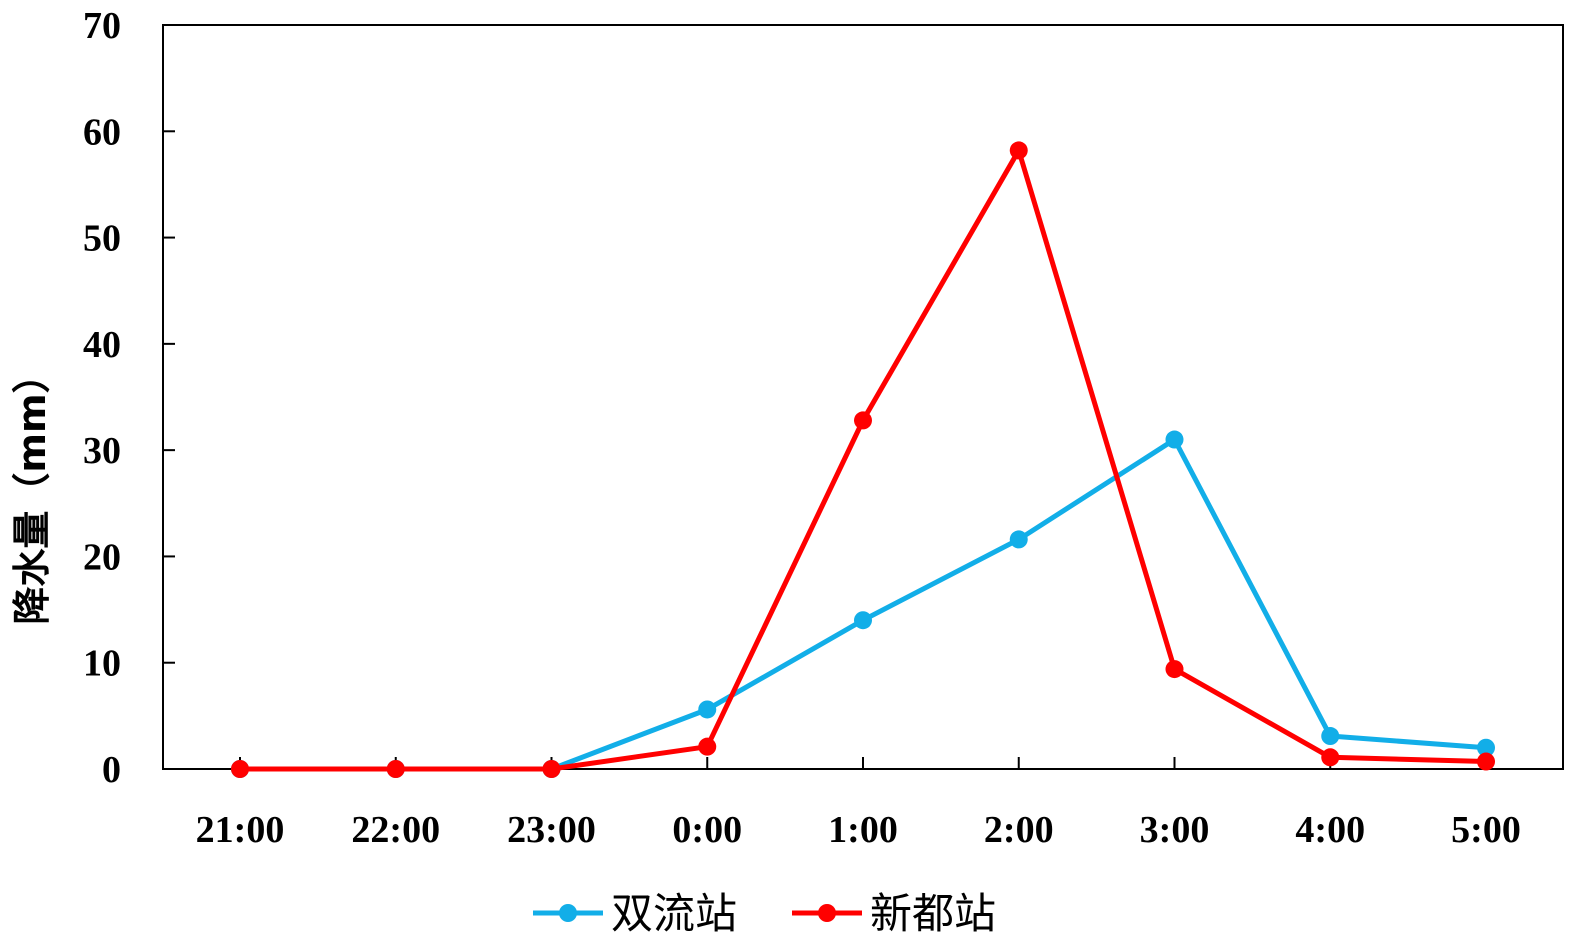  What do you see at coordinates (1175, 830) in the screenshot?
I see `x-tick-label: 3:00` at bounding box center [1175, 830].